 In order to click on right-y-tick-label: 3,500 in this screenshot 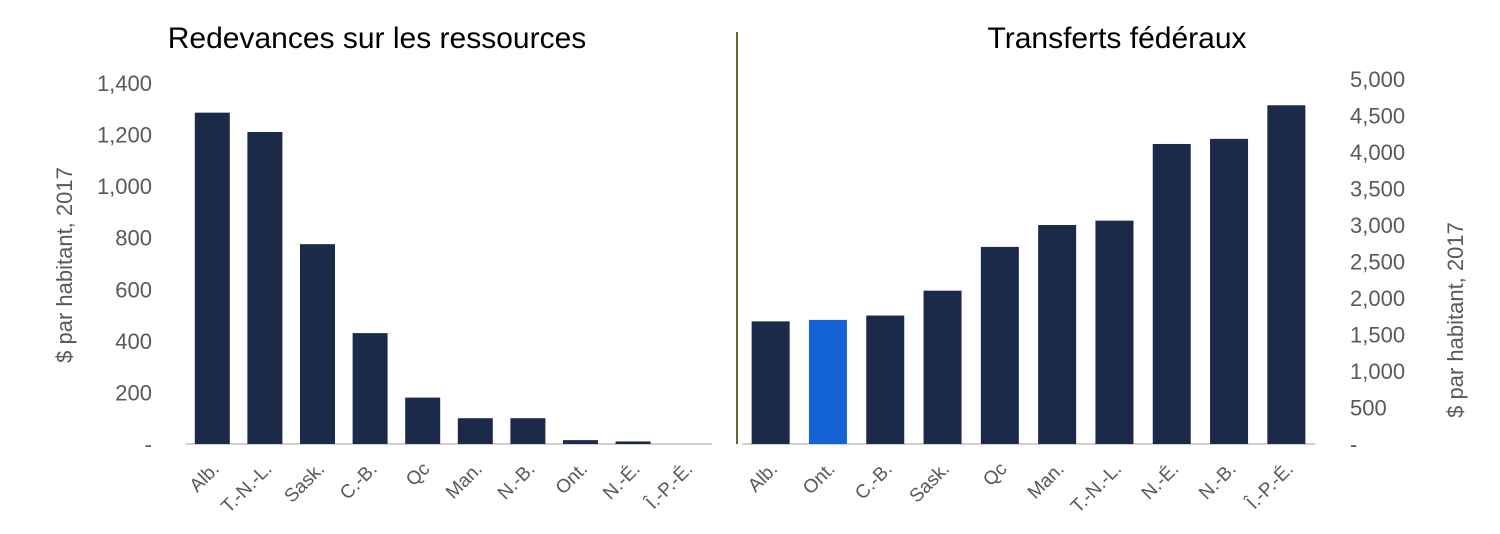, I will do `click(1377, 189)`.